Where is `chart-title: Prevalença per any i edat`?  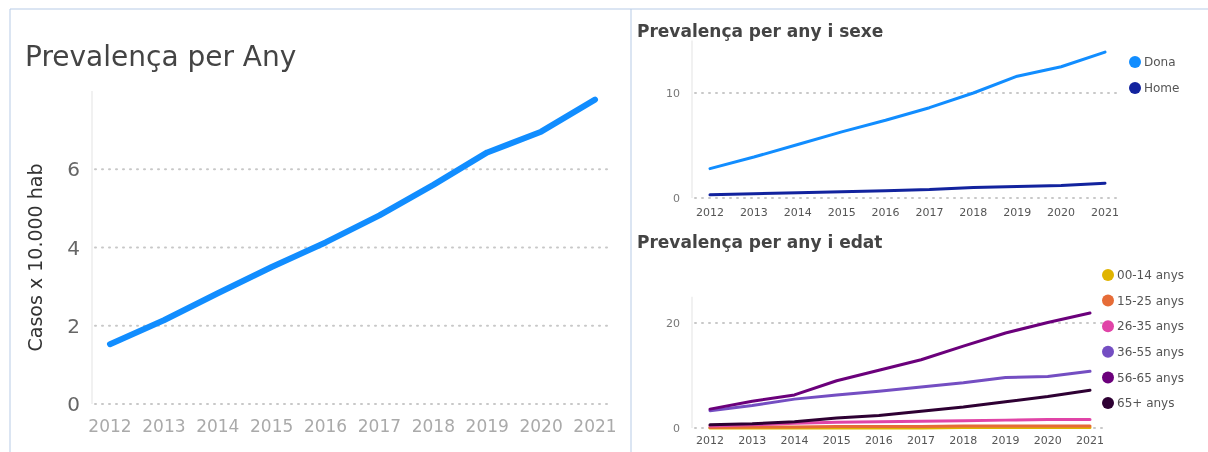 chart-title: Prevalença per any i edat is located at coordinates (760, 242).